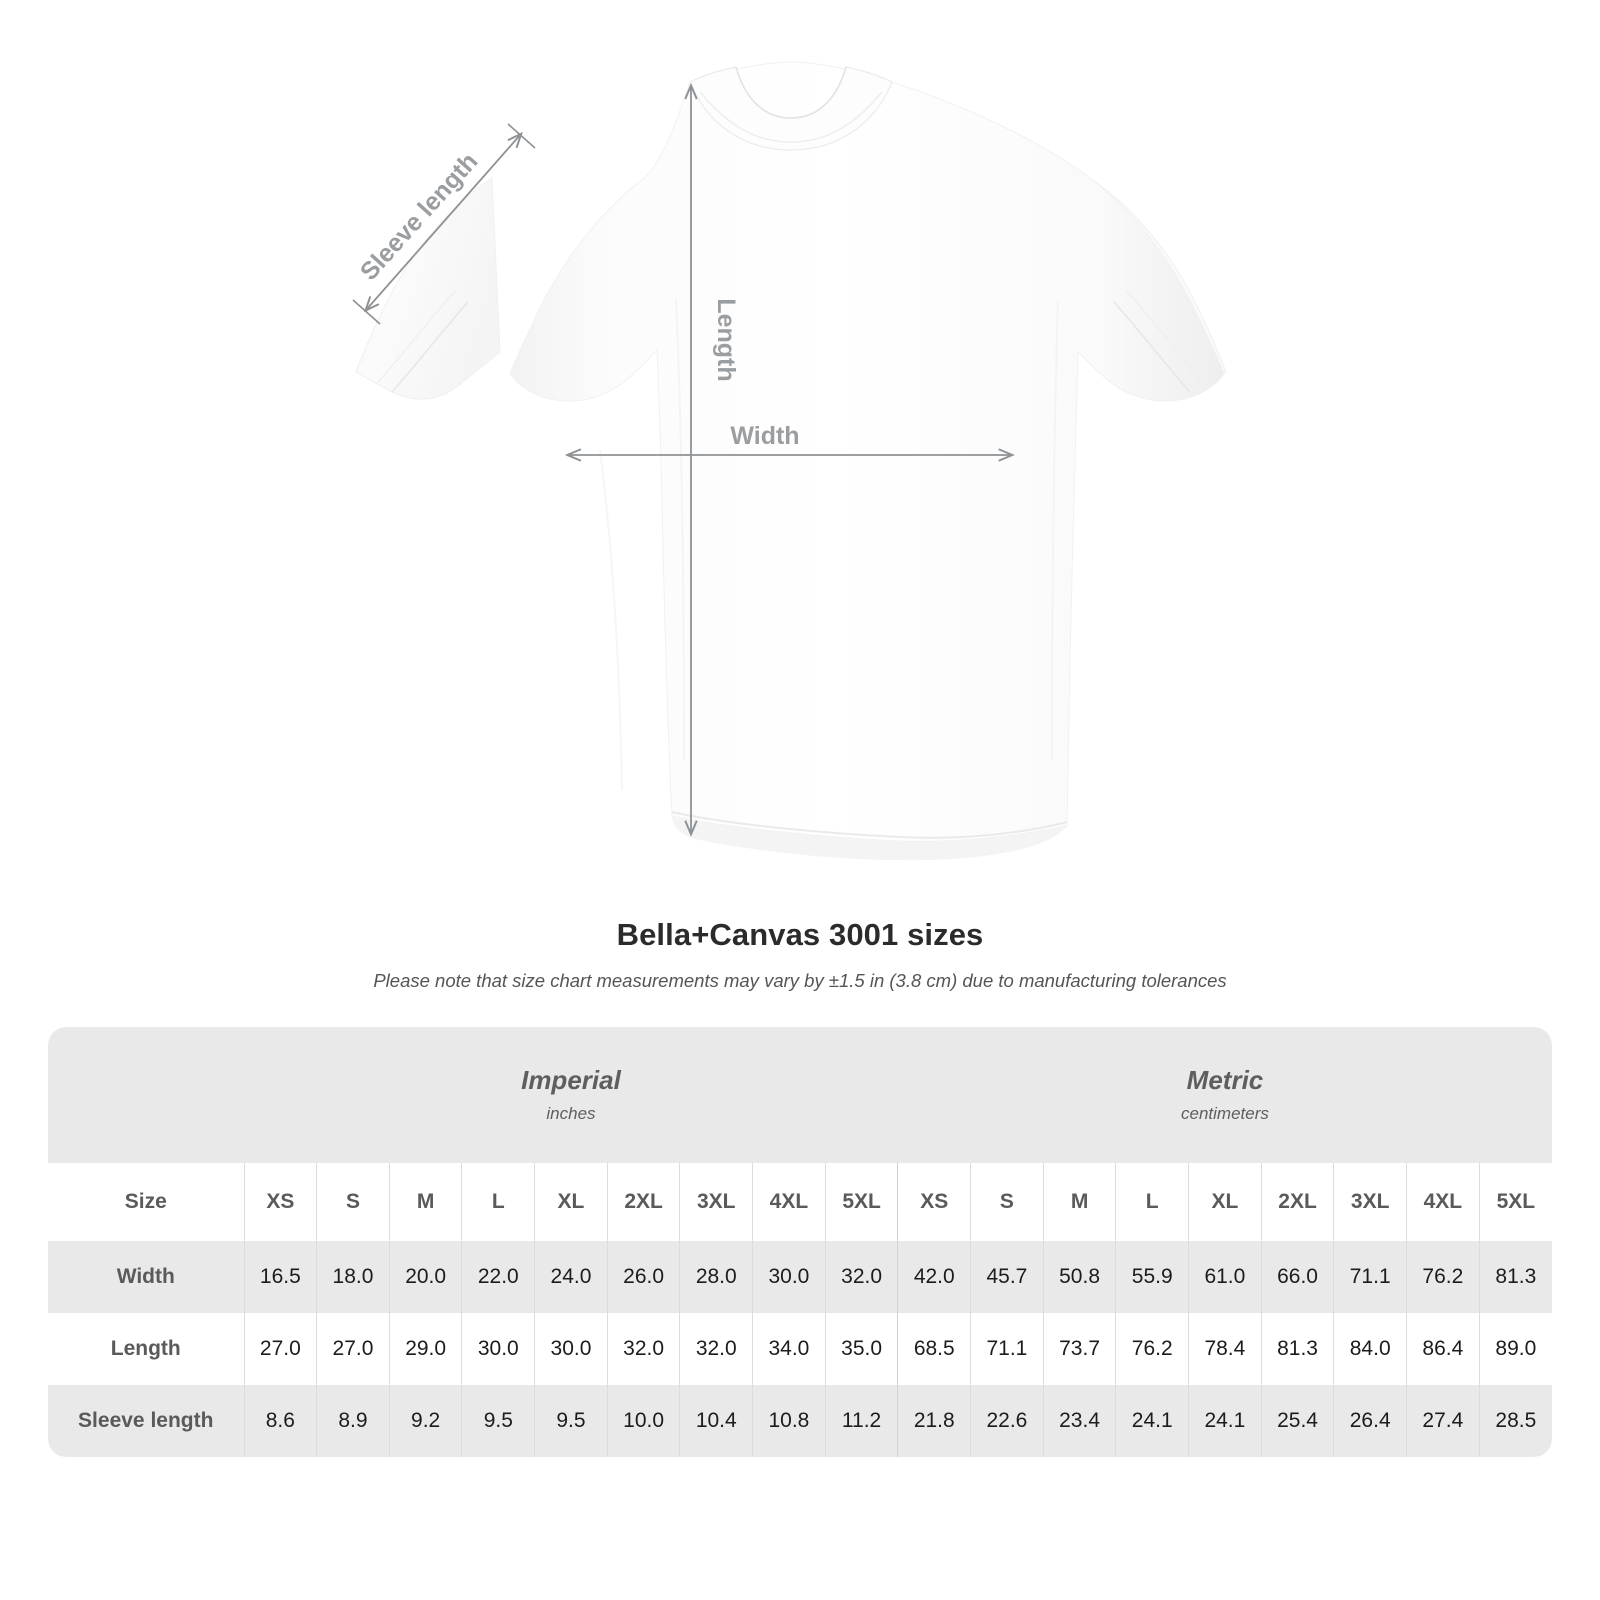 Image resolution: width=1600 pixels, height=1600 pixels. I want to click on cell-width-imperial-xl: 24.0, so click(571, 1277).